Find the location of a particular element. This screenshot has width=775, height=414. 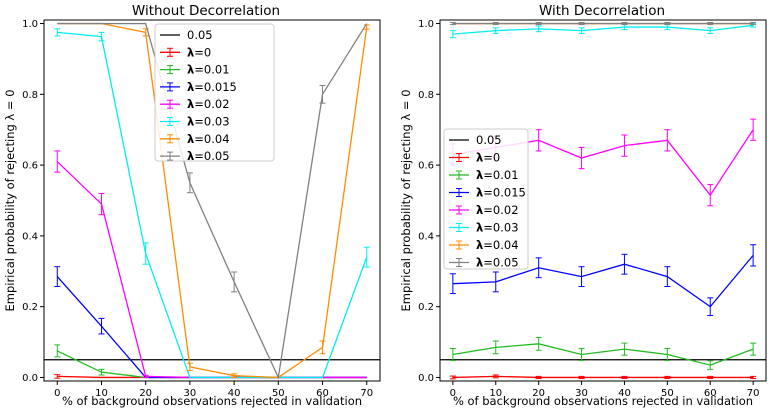

chart-title: Without Decorrelation is located at coordinates (206, 11).